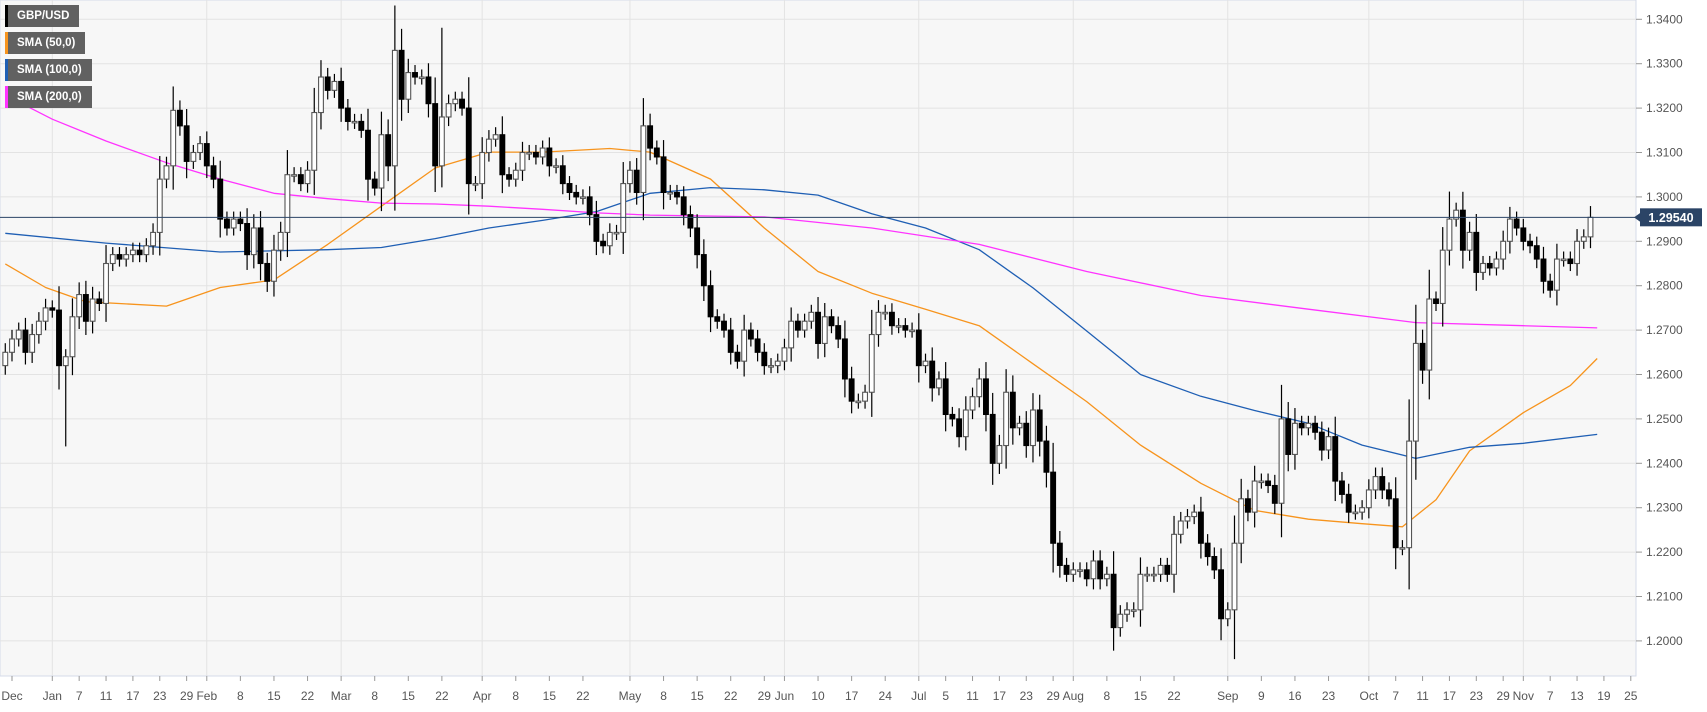 The image size is (1707, 712). What do you see at coordinates (1664, 641) in the screenshot?
I see `y-tick-label: 1.2000` at bounding box center [1664, 641].